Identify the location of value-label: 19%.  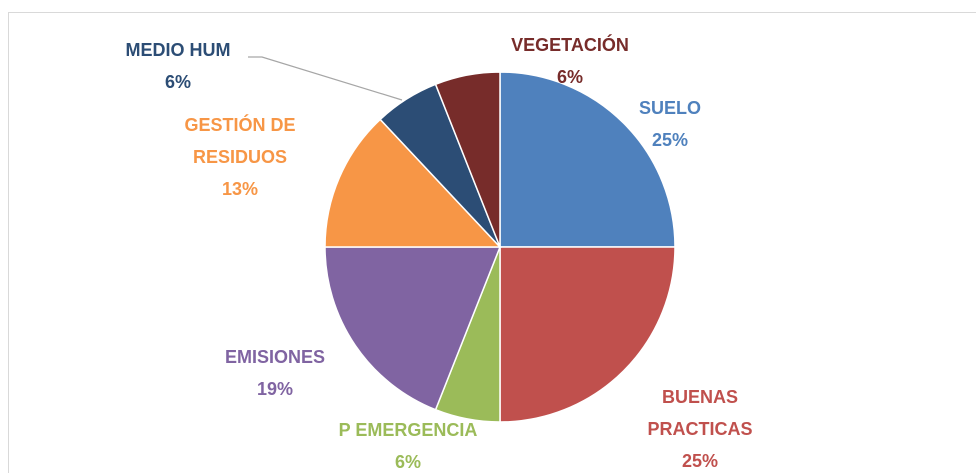
(275, 389).